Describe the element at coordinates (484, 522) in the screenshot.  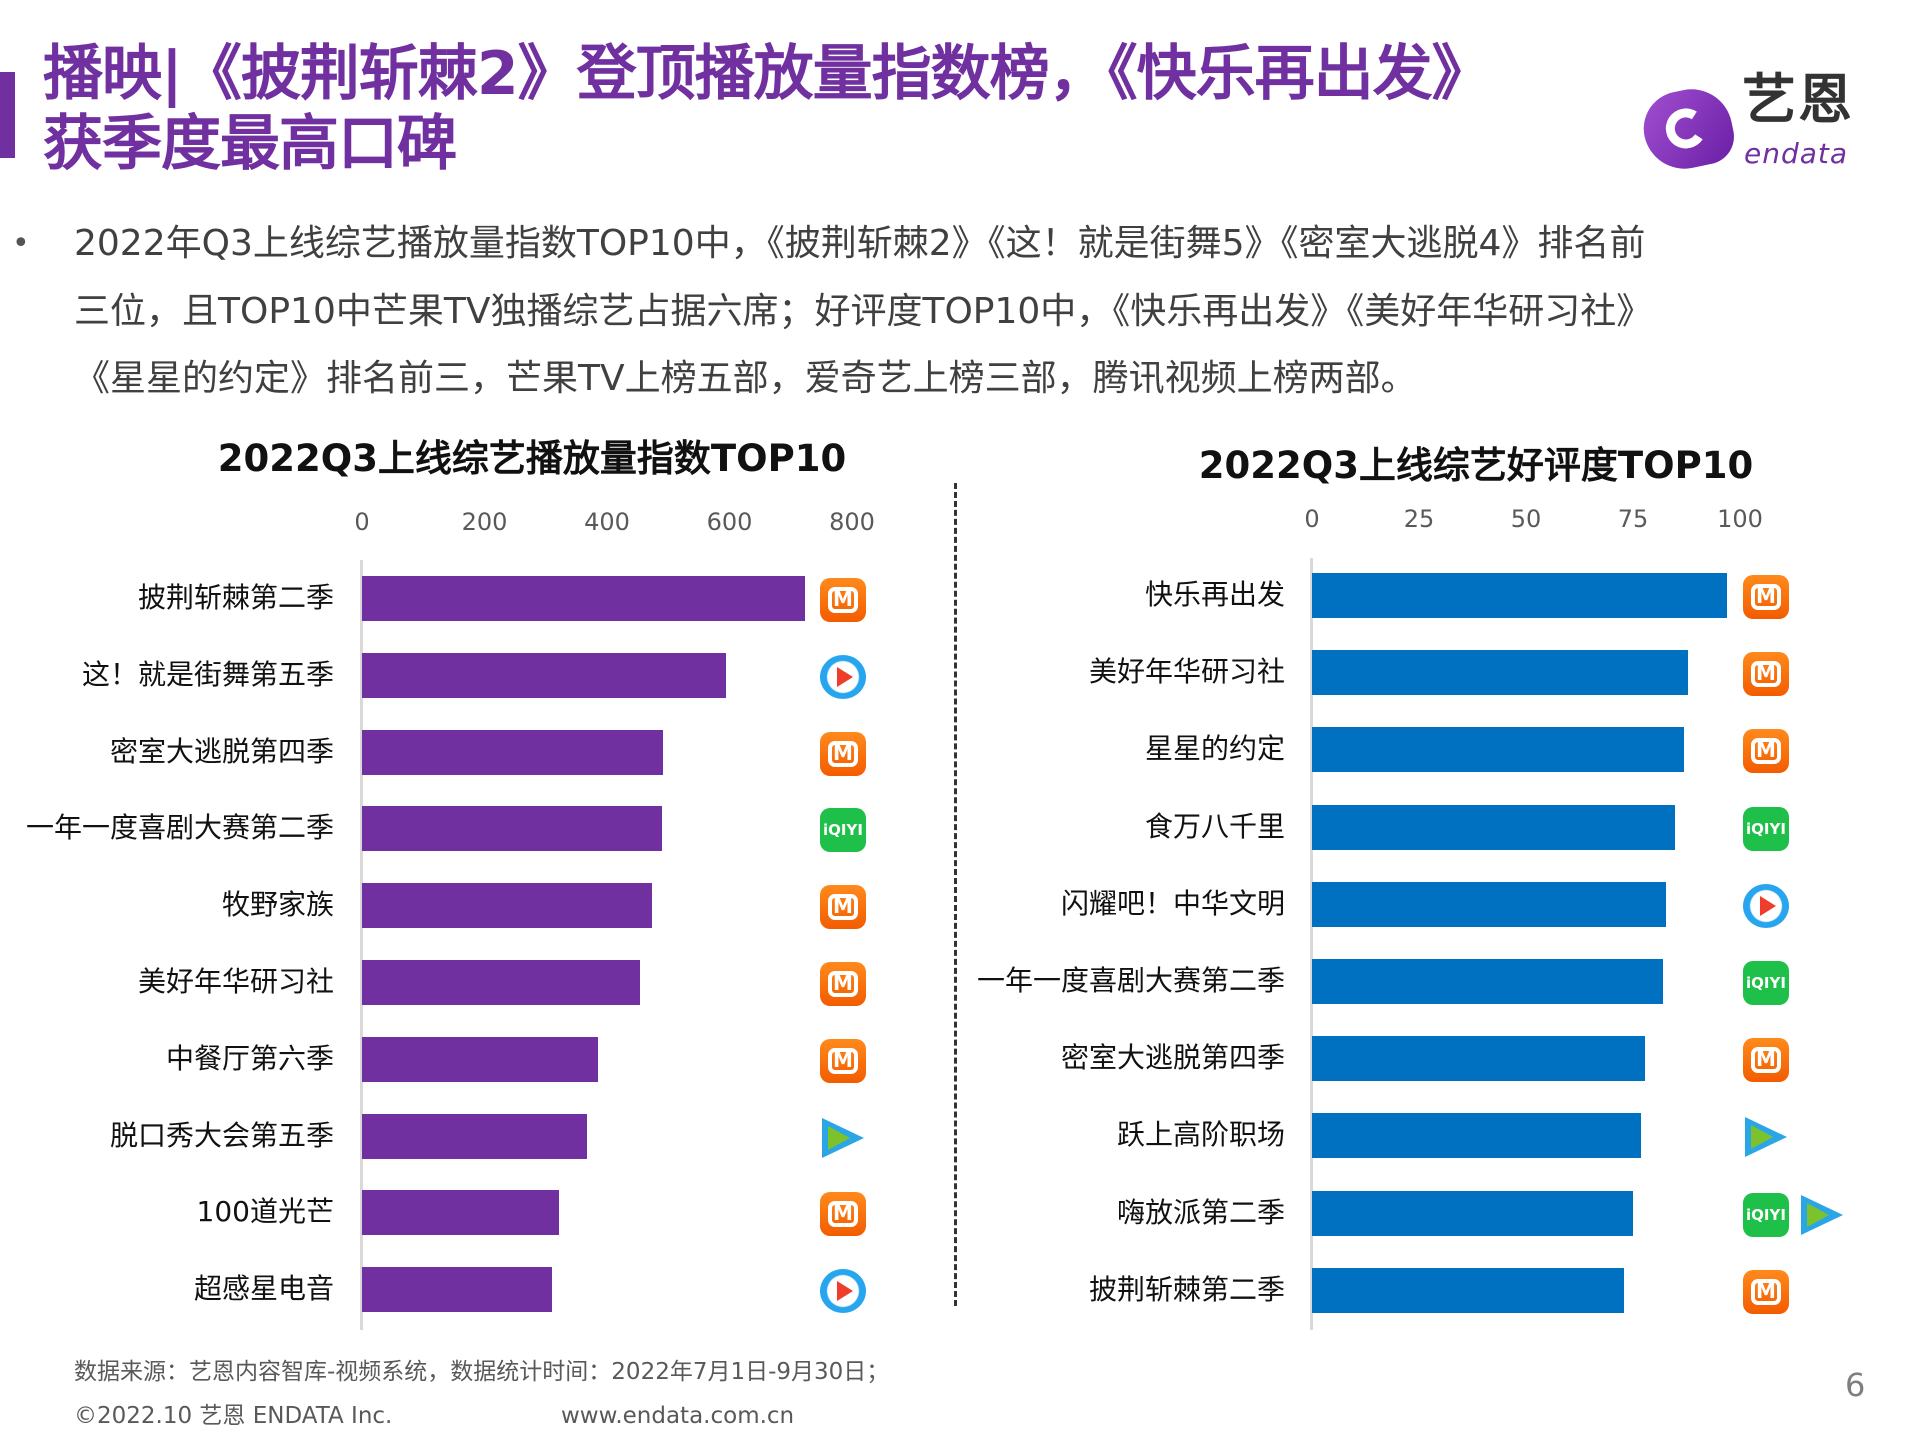
I see `x-tick-label: 200` at that location.